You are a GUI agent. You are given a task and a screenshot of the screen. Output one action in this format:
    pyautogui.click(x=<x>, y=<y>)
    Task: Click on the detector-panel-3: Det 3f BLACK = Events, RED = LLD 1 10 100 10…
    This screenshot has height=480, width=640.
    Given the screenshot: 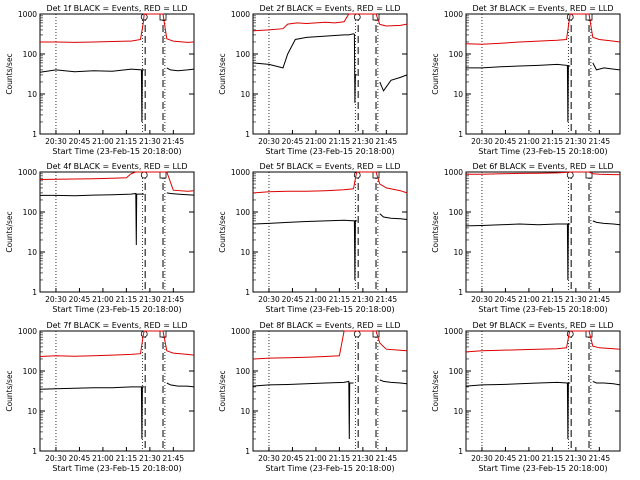 What is the action you would take?
    pyautogui.click(x=526, y=80)
    